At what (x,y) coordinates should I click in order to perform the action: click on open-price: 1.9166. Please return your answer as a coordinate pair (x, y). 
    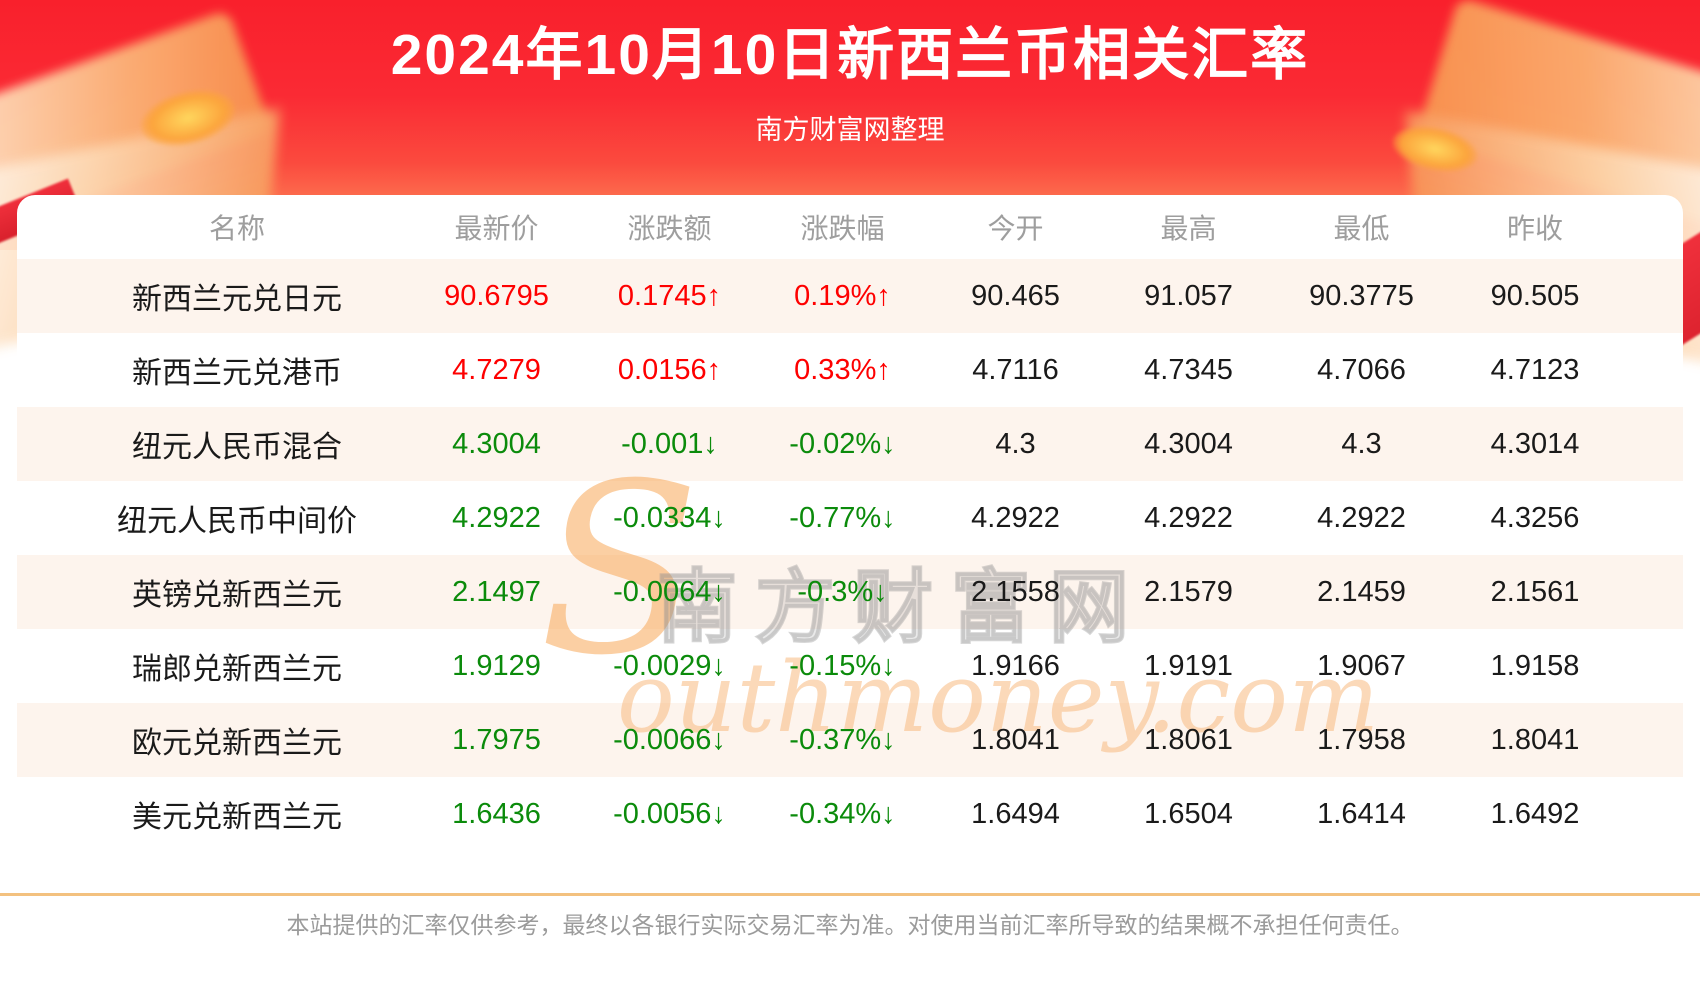
    Looking at the image, I should click on (1015, 665).